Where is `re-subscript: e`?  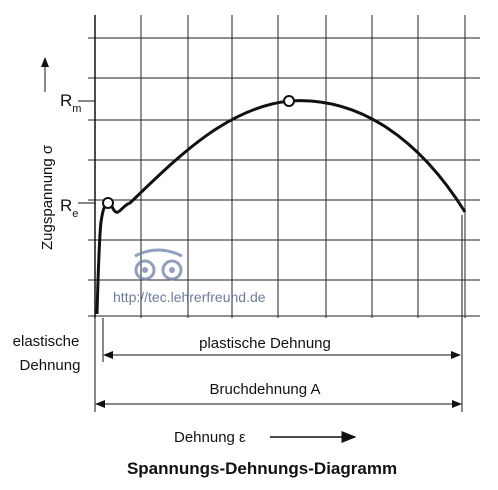 re-subscript: e is located at coordinates (75, 214).